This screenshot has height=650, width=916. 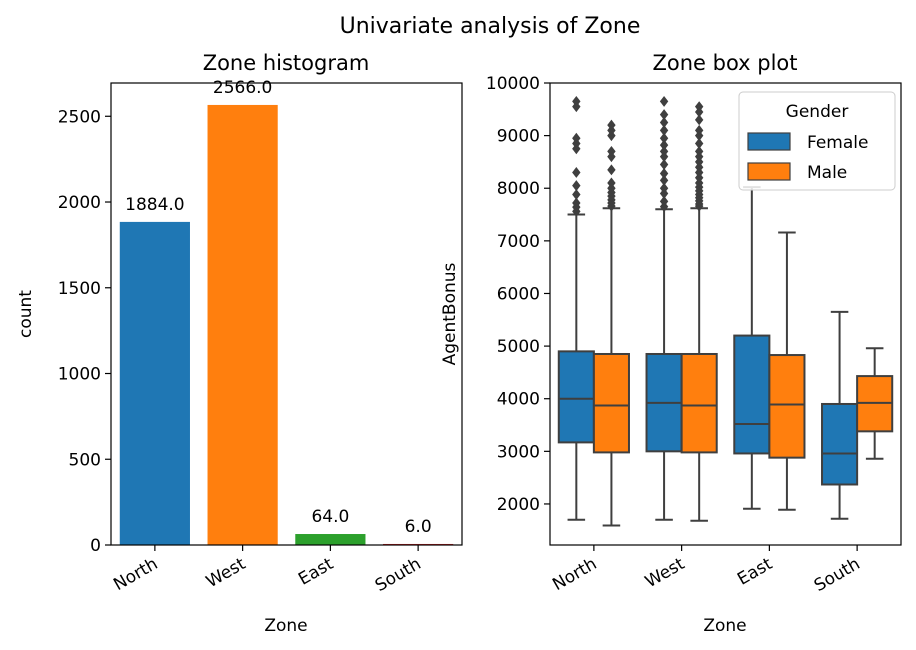 What do you see at coordinates (513, 84) in the screenshot?
I see `boxplot-y-tick-label: 10000` at bounding box center [513, 84].